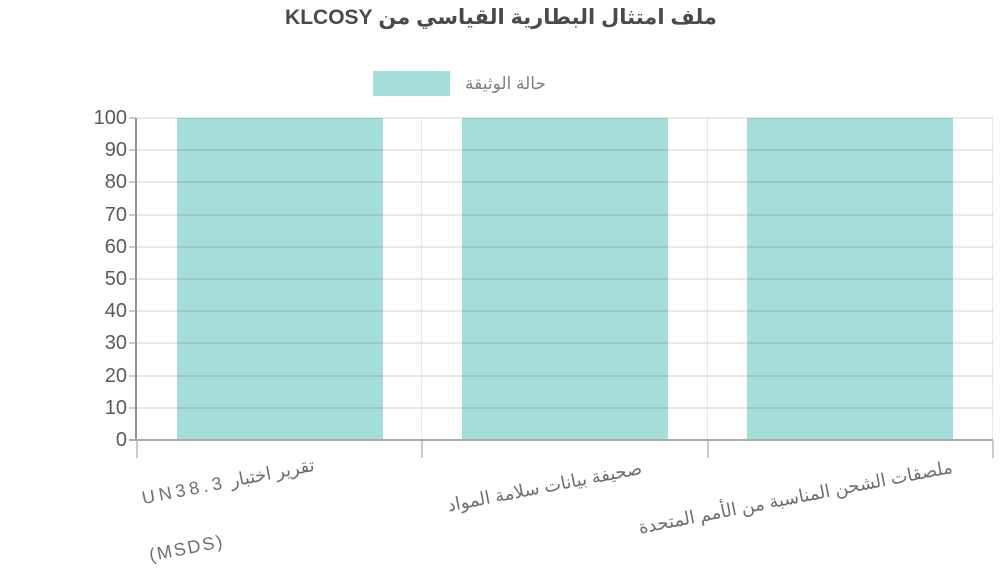 This screenshot has height=588, width=1002. Describe the element at coordinates (459, 83) in the screenshot. I see `legend: حالة الوثيقة` at that location.